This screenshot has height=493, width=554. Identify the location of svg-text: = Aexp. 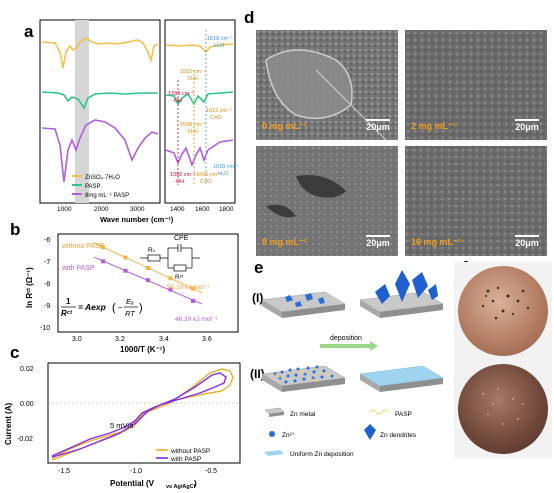
(92, 307).